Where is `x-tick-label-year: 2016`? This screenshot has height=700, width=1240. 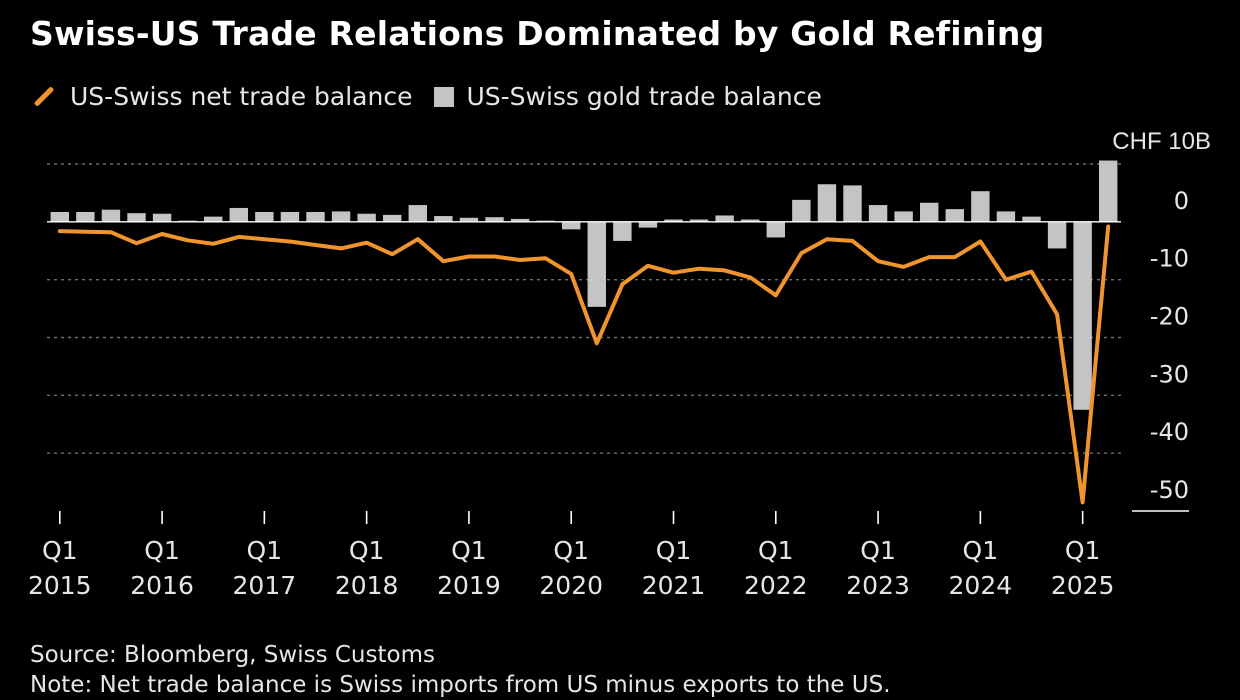
x-tick-label-year: 2016 is located at coordinates (162, 585).